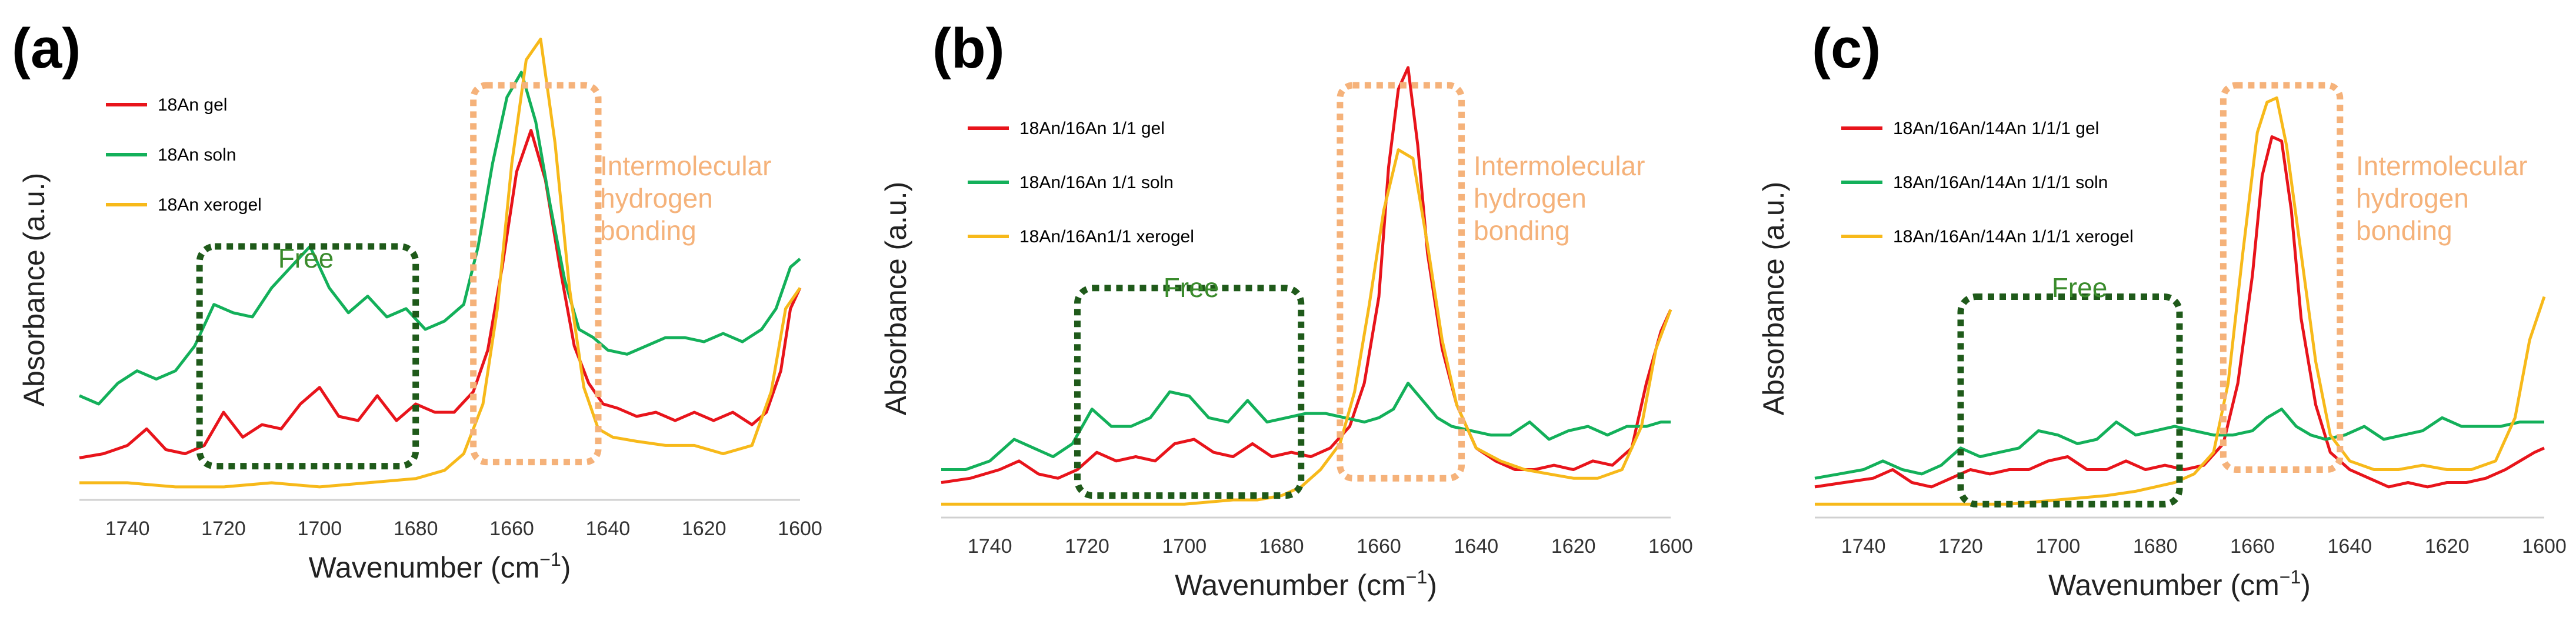 The image size is (2576, 624). I want to click on legend-label-xerogel: 18An xerogel, so click(210, 205).